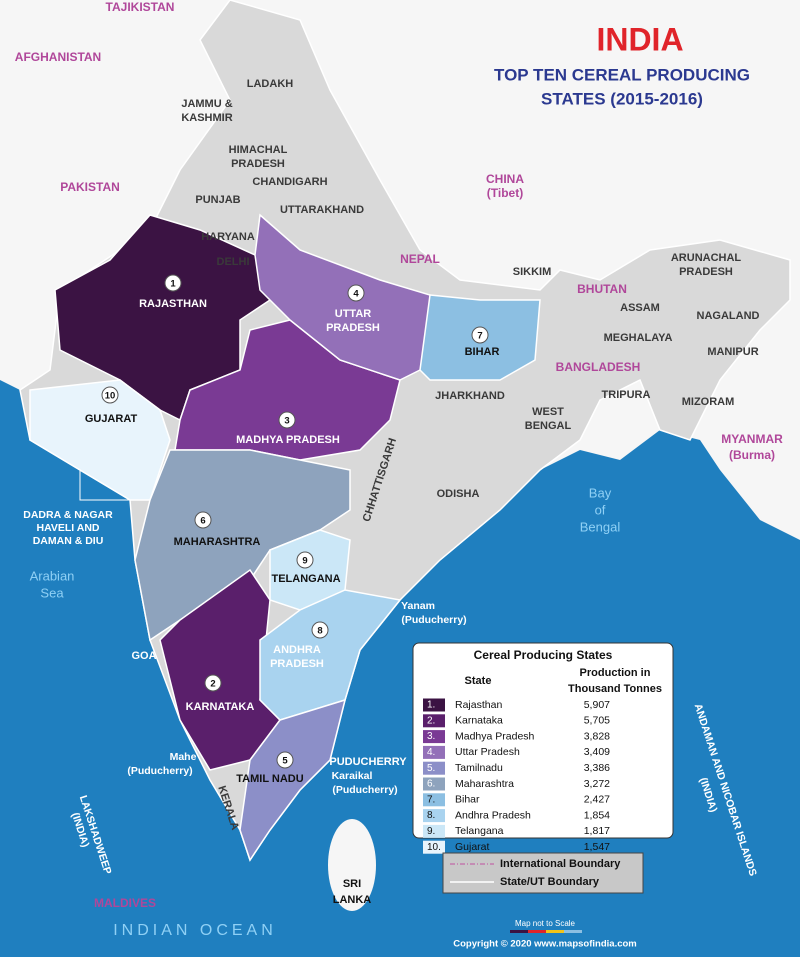 This screenshot has height=957, width=800. What do you see at coordinates (195, 930) in the screenshot?
I see `map-label: INDIAN OCEAN` at bounding box center [195, 930].